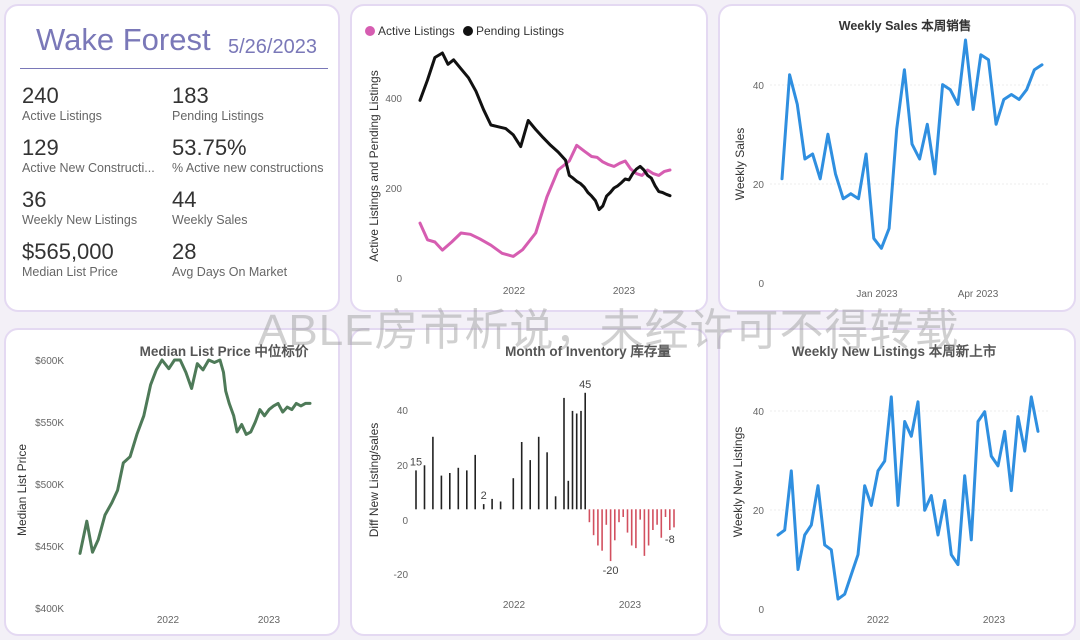 The height and width of the screenshot is (640, 1080). Describe the element at coordinates (670, 540) in the screenshot. I see `data-label: -8` at that location.